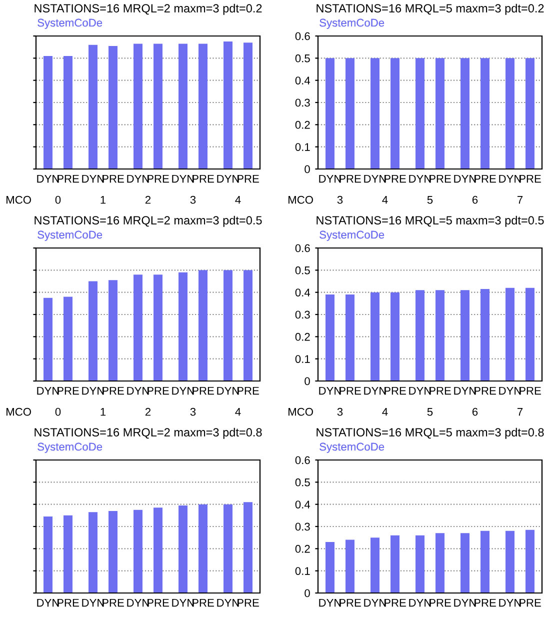 The image size is (551, 618). I want to click on chart-title: NSTATIONS=16 MRQL=2 maxm=3 pdt=0.5, so click(148, 221).